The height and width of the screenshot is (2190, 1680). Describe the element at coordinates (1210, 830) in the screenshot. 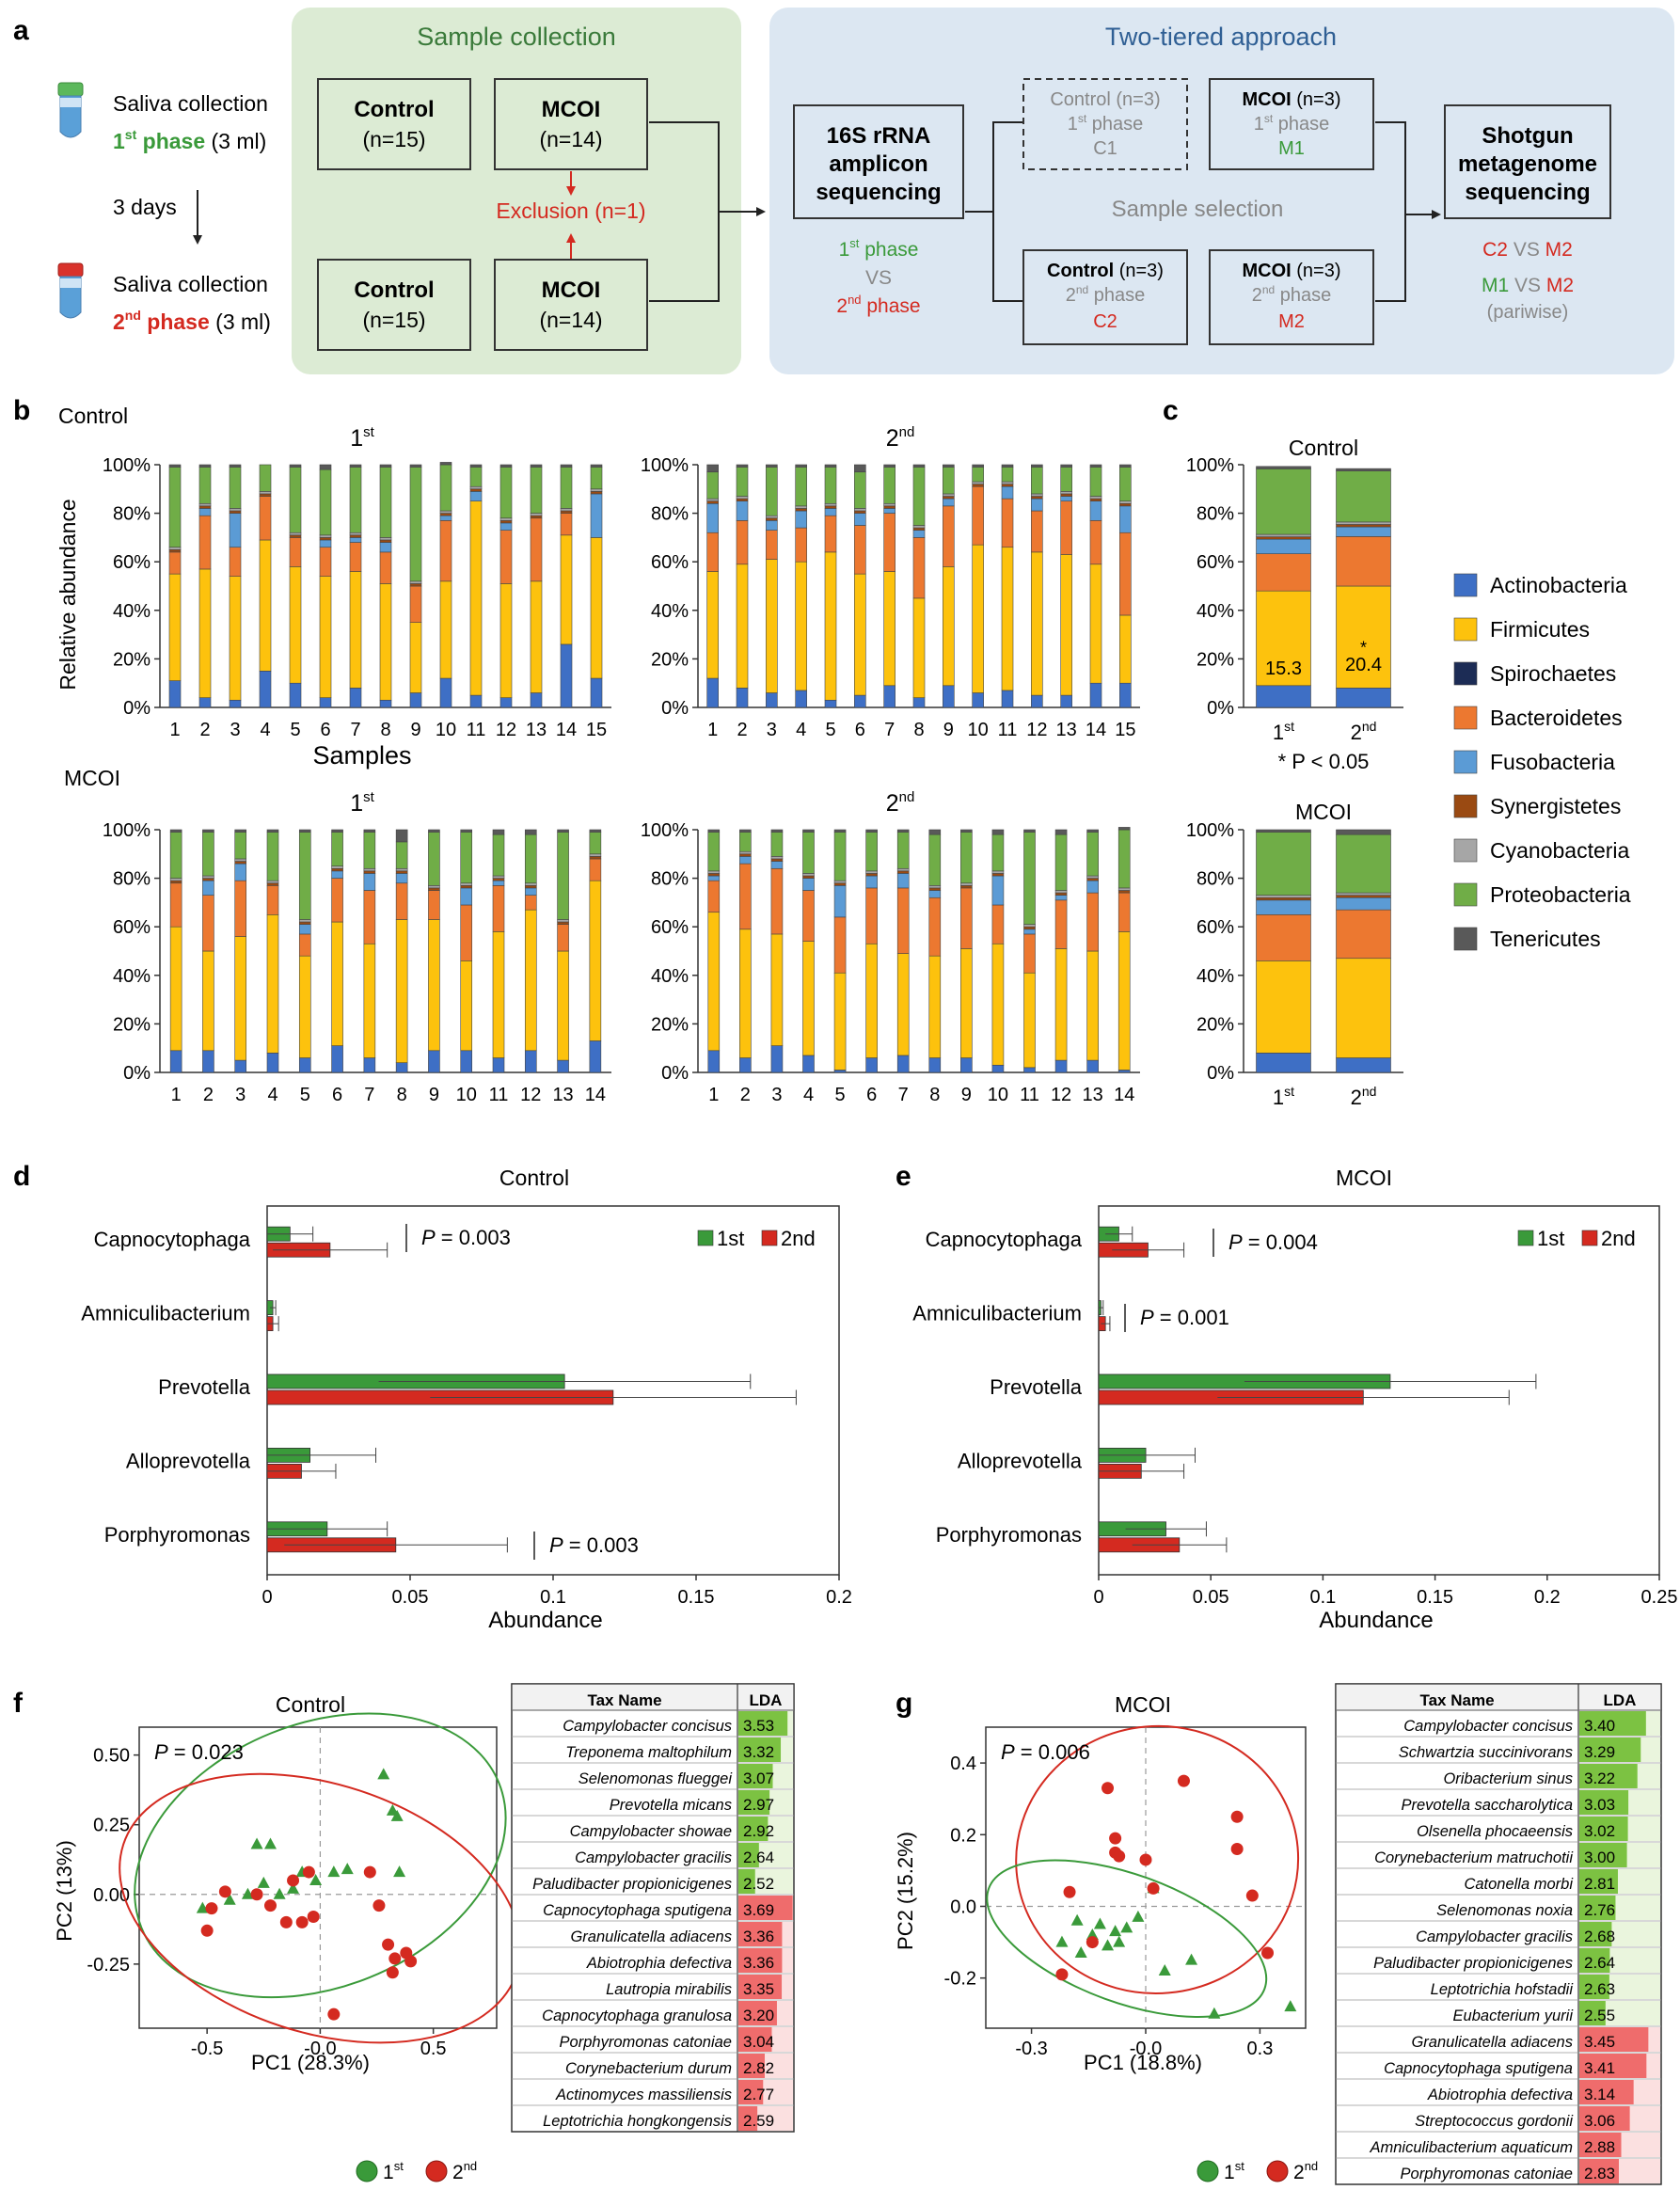

I see `y-tick-label: 100%` at that location.